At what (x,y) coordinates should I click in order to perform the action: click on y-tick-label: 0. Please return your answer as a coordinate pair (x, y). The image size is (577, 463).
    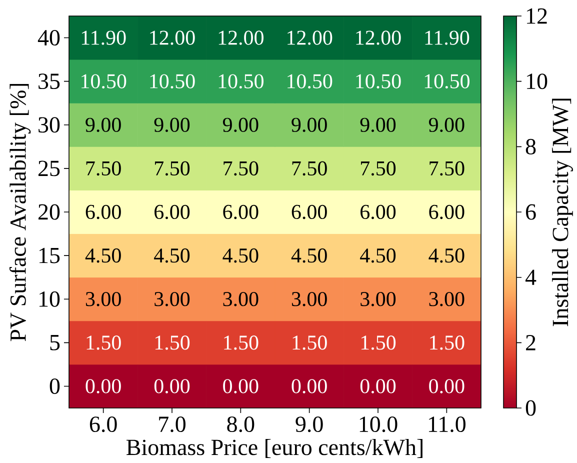
    Looking at the image, I should click on (55, 386).